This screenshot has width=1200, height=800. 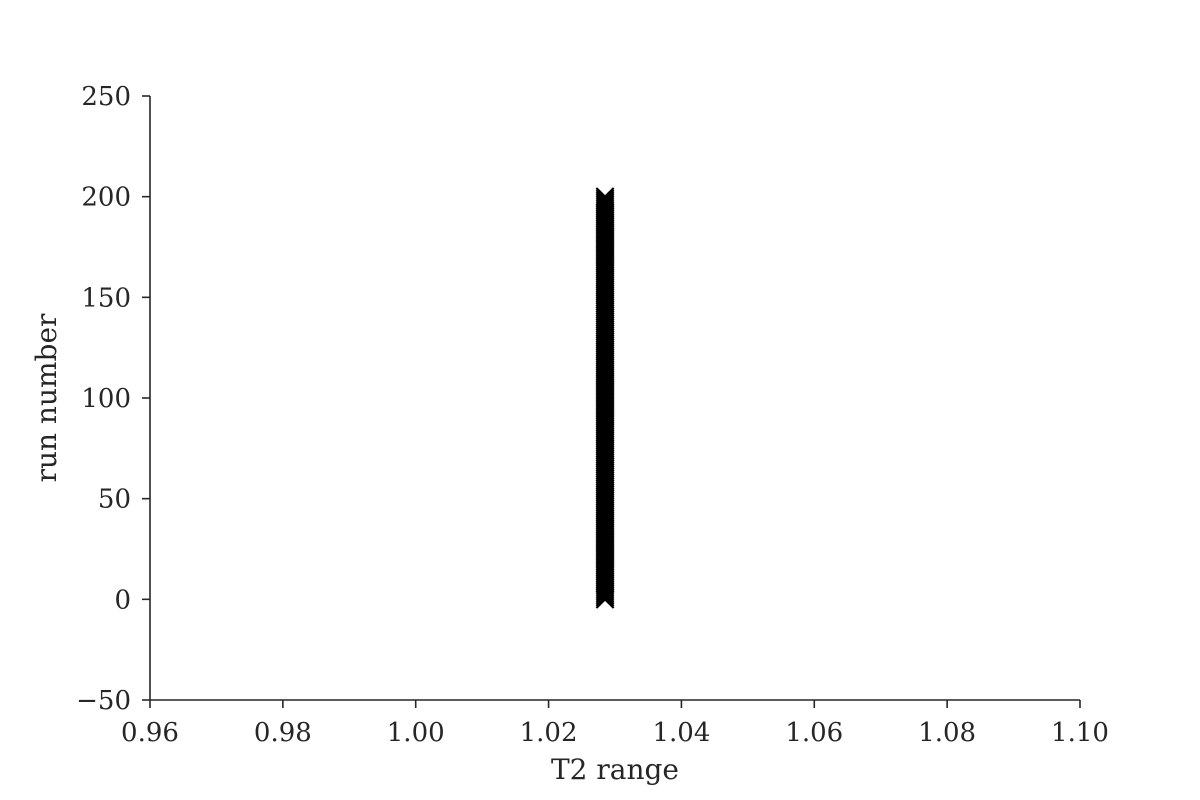 I want to click on x-tick-label: 1.10, so click(x=1080, y=733).